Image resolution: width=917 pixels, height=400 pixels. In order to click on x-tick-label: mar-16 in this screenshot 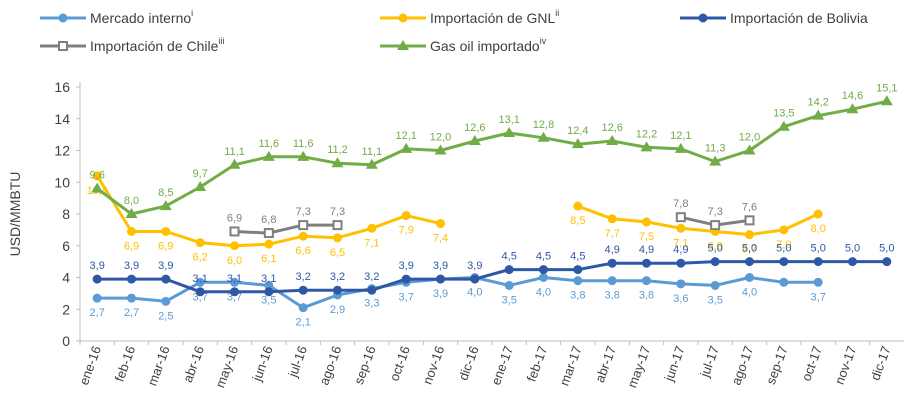, I will do `click(158, 366)`.